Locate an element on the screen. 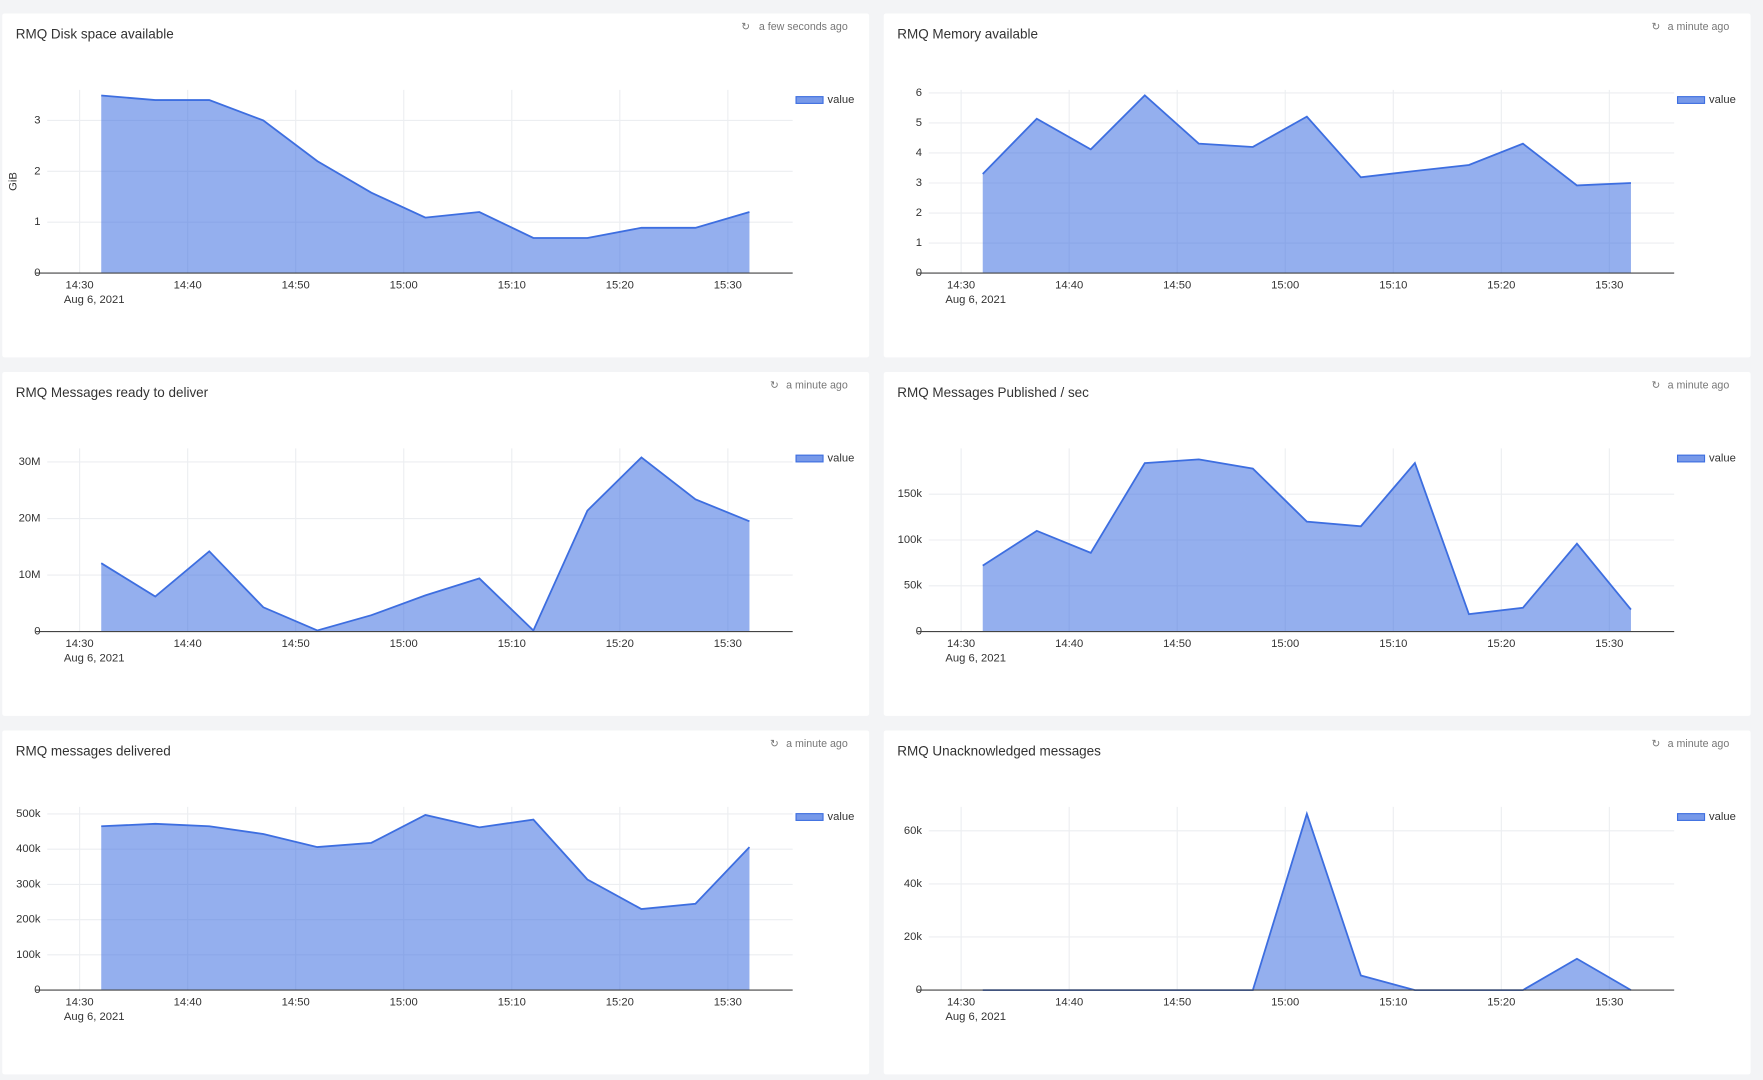  y-tick-label: 6 is located at coordinates (919, 93).